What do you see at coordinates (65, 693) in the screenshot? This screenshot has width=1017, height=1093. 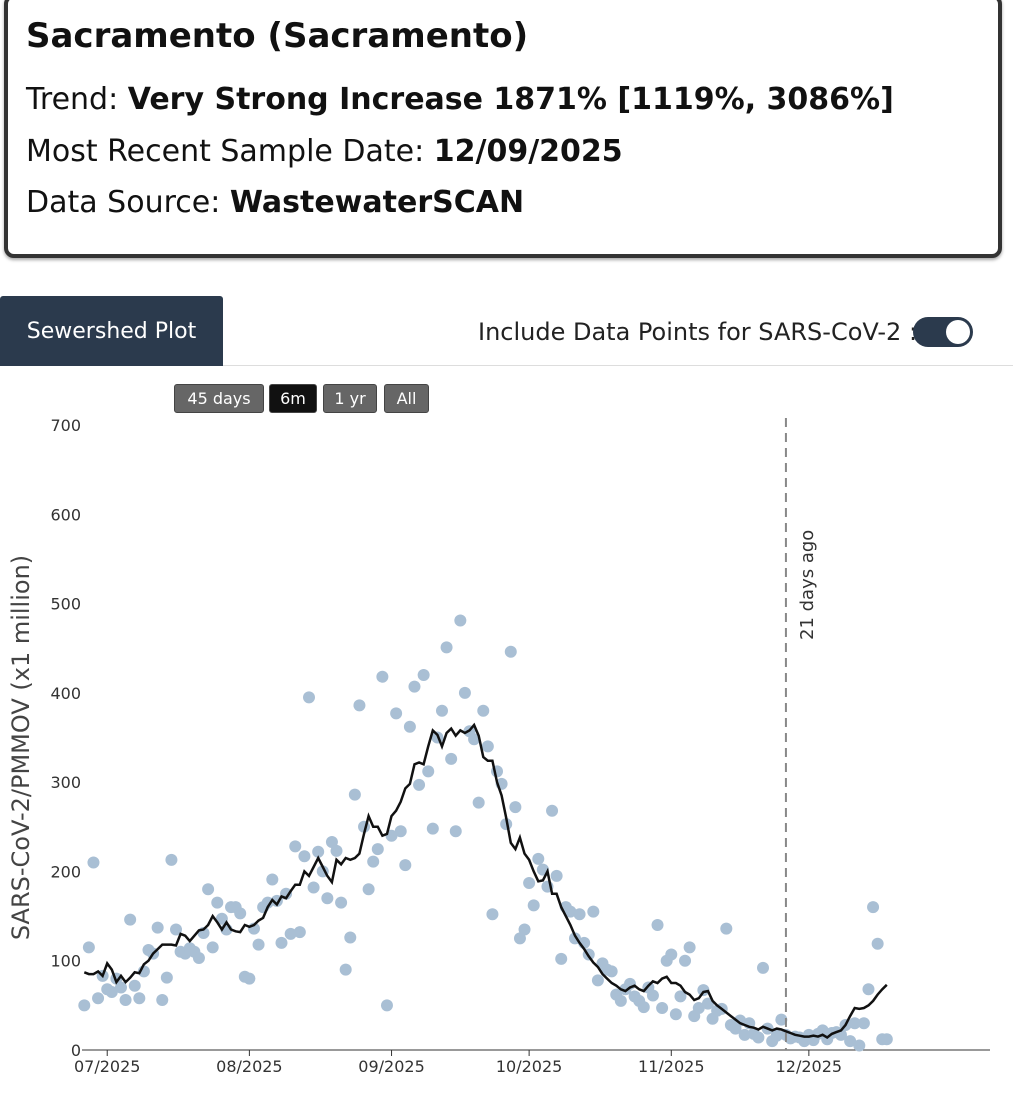 I see `y-tick-label: 400` at bounding box center [65, 693].